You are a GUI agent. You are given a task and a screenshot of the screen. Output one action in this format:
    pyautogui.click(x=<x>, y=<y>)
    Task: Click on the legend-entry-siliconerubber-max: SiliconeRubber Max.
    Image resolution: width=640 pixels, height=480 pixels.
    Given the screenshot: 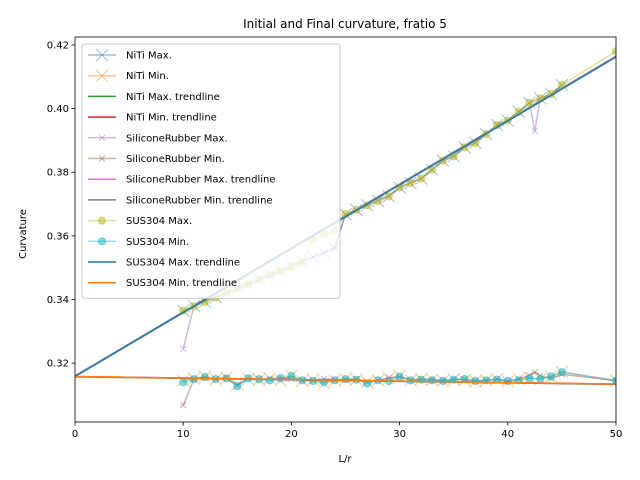 What is the action you would take?
    pyautogui.click(x=158, y=138)
    